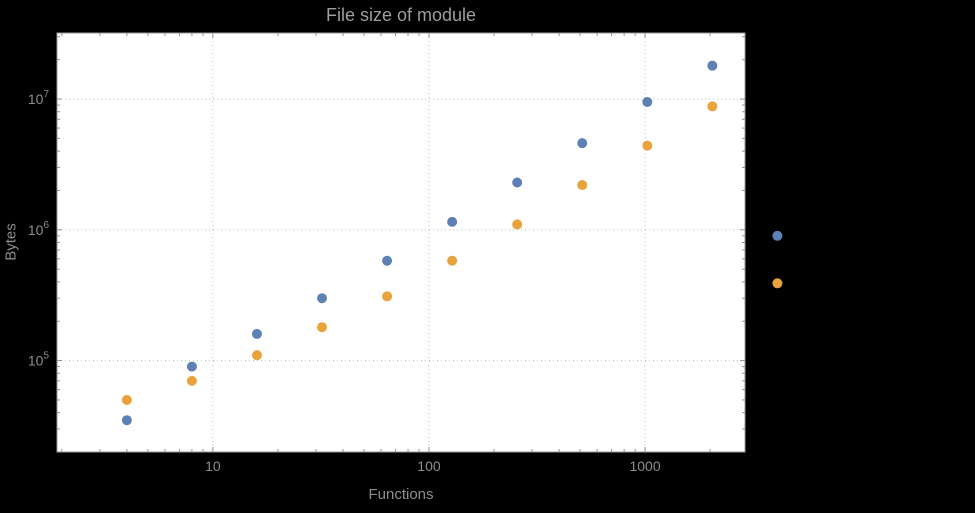 The width and height of the screenshot is (975, 513). I want to click on y-tick-label: 10⁵, so click(39, 360).